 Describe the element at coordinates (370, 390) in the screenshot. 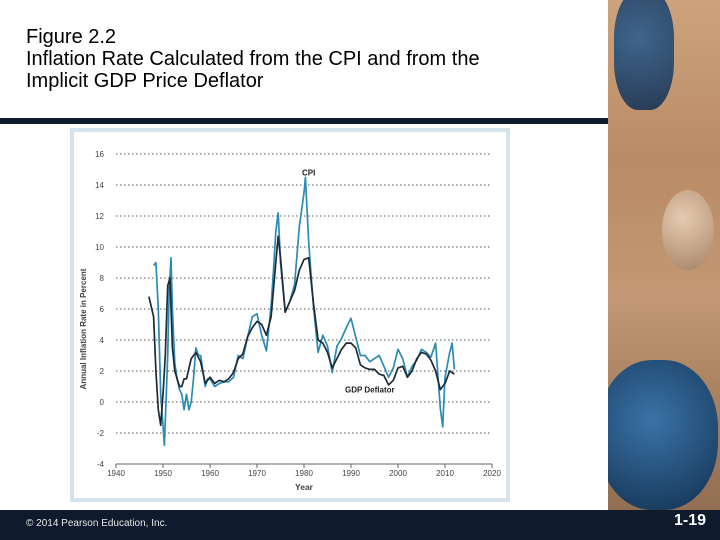

I see `series-annotation: GDP Deflator` at that location.